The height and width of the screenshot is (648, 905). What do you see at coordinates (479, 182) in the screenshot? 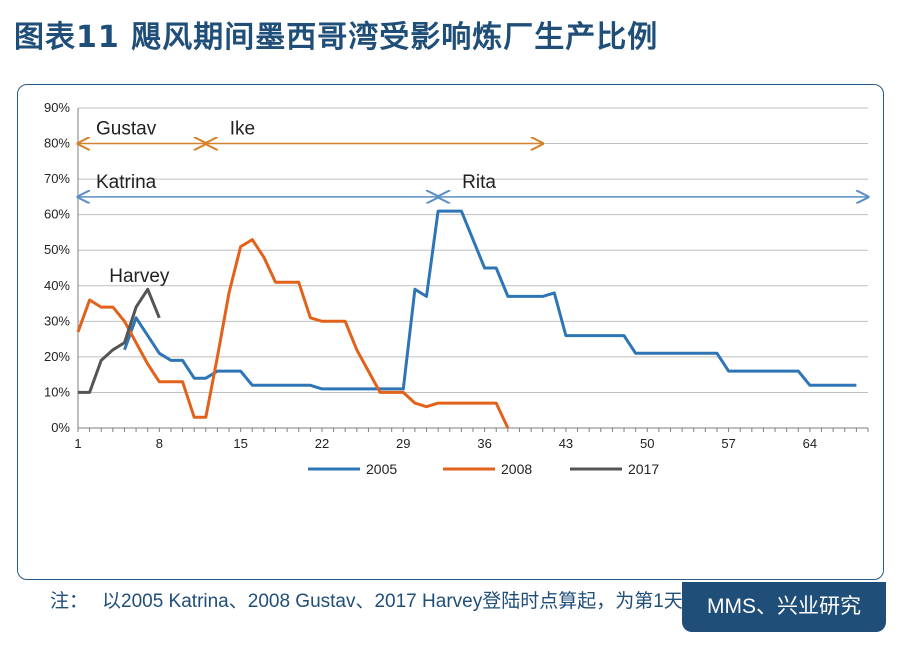
I see `storm-label-rita: Rita` at bounding box center [479, 182].